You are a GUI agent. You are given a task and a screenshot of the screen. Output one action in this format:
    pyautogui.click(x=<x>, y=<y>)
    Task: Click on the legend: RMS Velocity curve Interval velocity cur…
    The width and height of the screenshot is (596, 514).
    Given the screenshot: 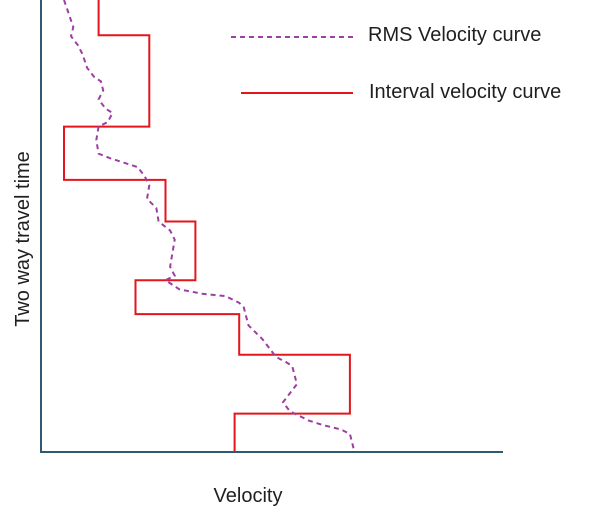 What is the action you would take?
    pyautogui.click(x=396, y=63)
    